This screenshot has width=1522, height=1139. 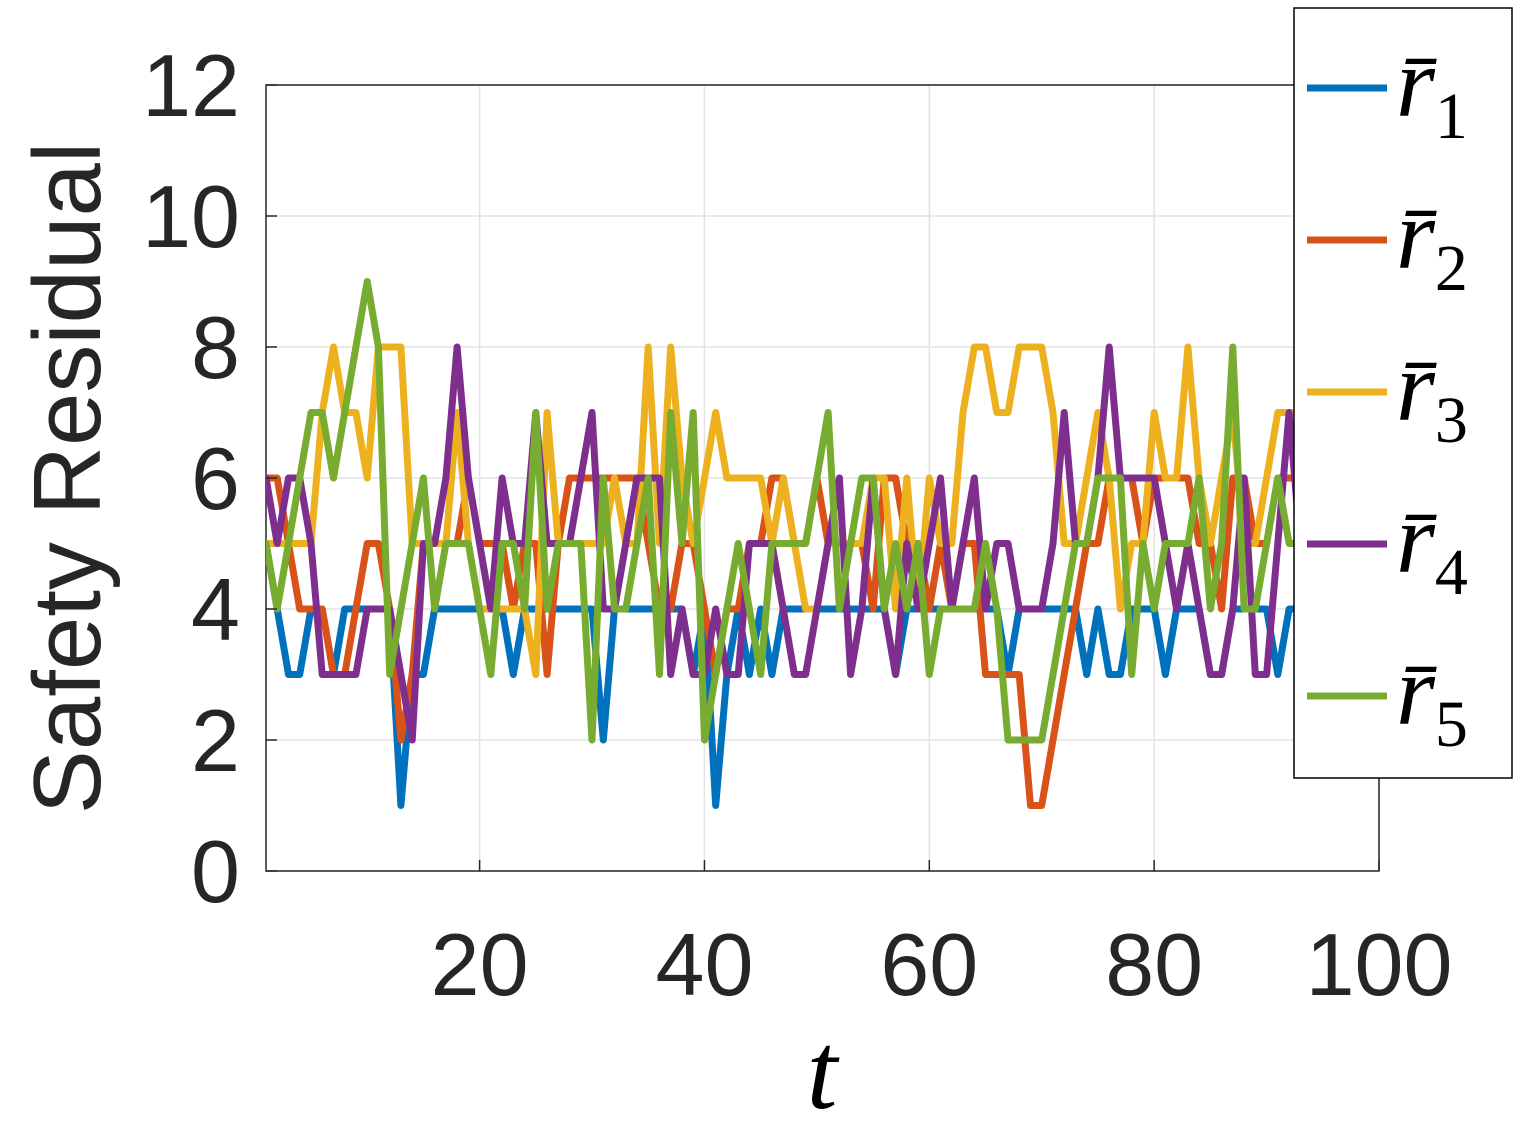 I want to click on y-tick-label: 10, so click(x=191, y=216).